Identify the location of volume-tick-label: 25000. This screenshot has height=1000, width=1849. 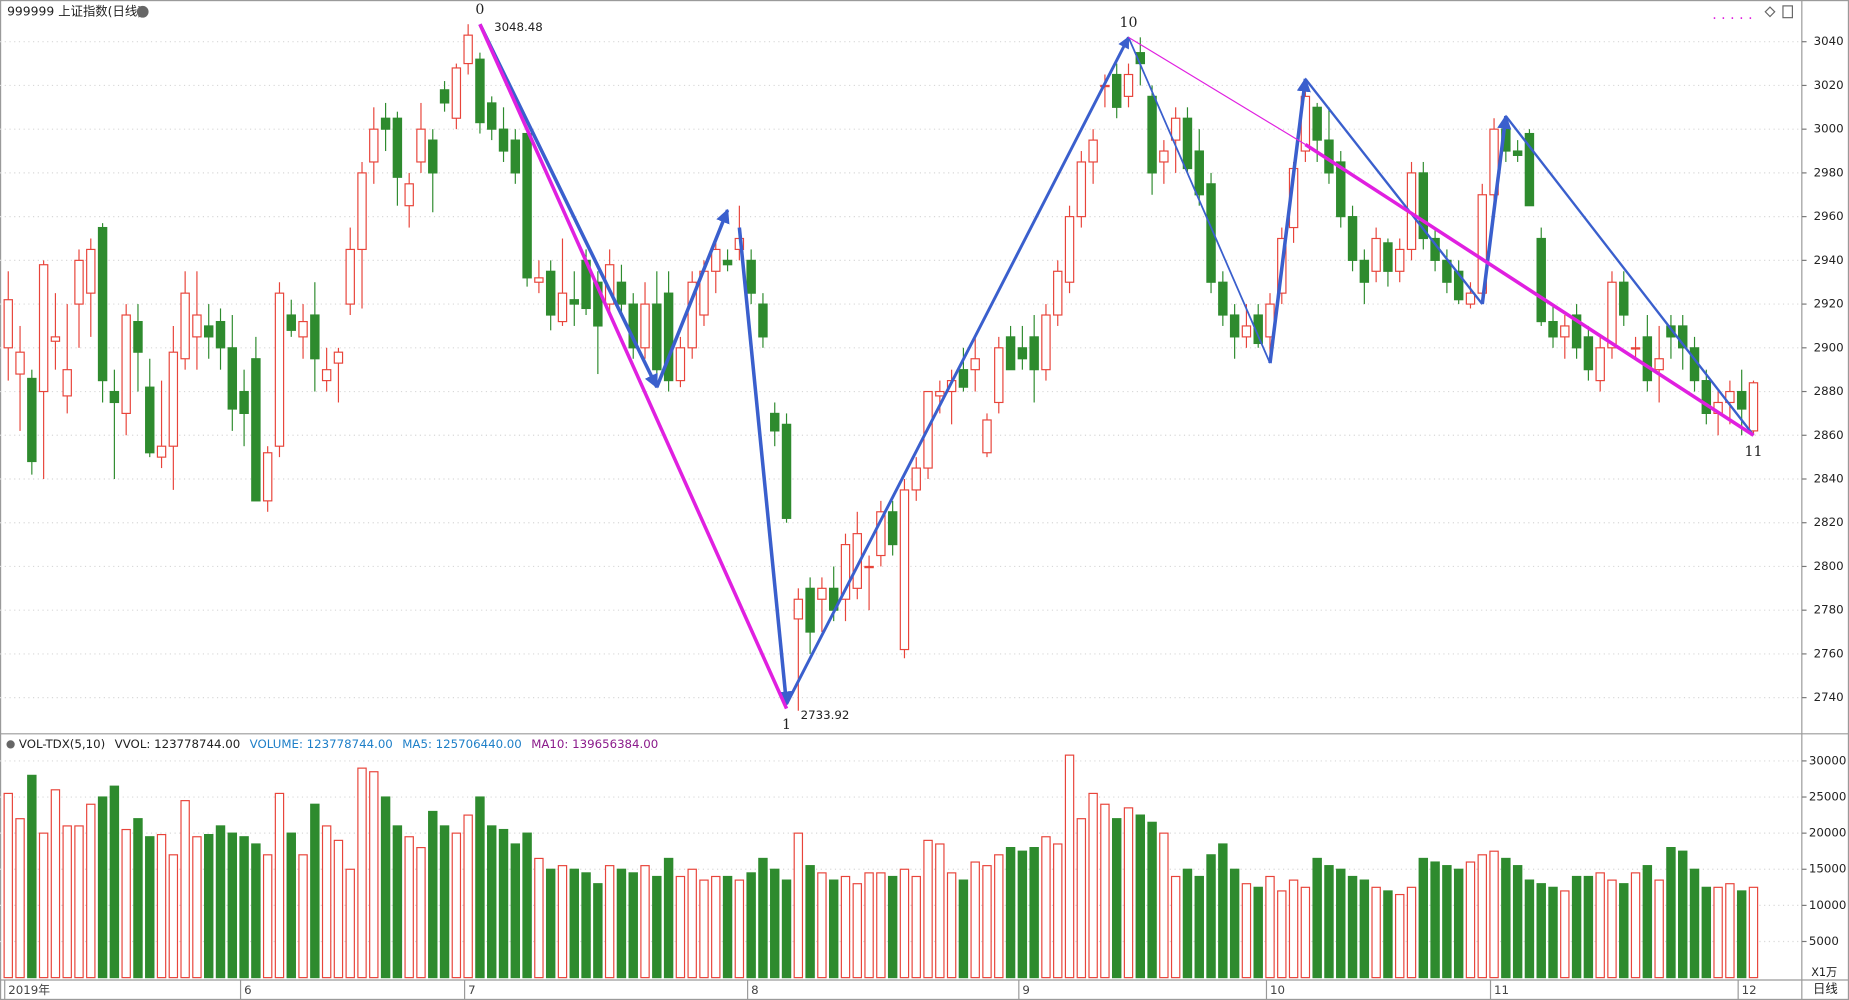
(1827, 797).